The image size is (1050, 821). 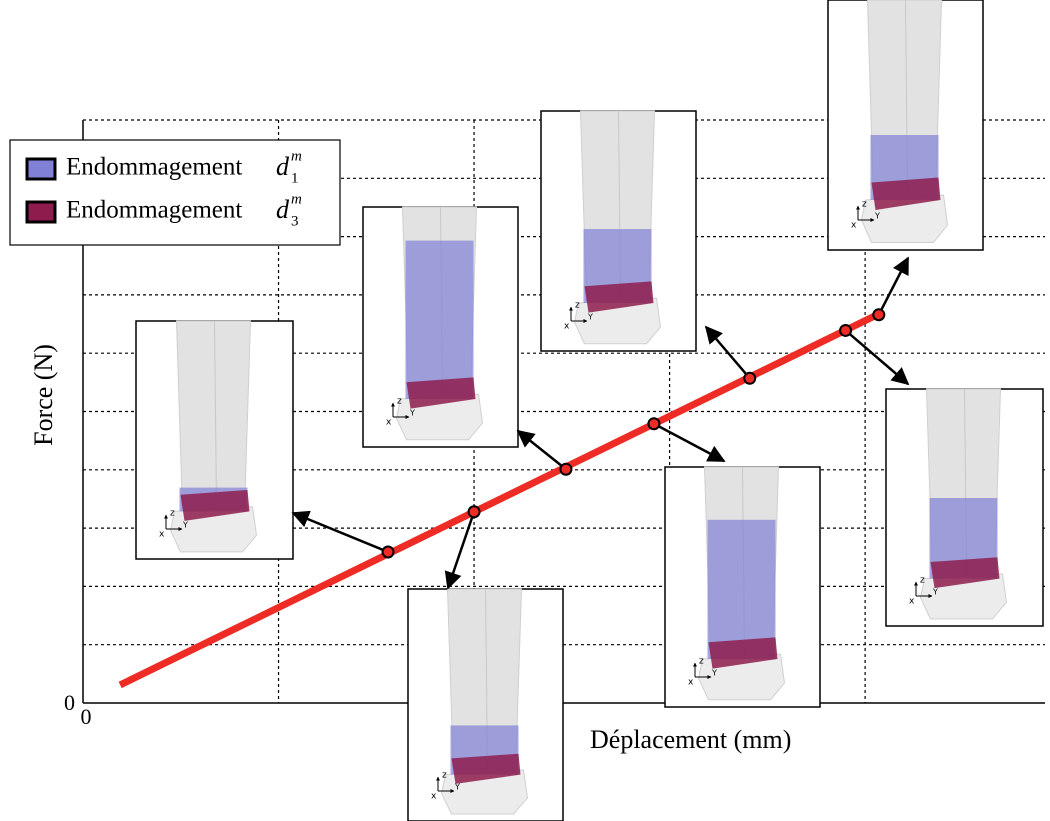 I want to click on leg-edge, so click(x=215, y=413).